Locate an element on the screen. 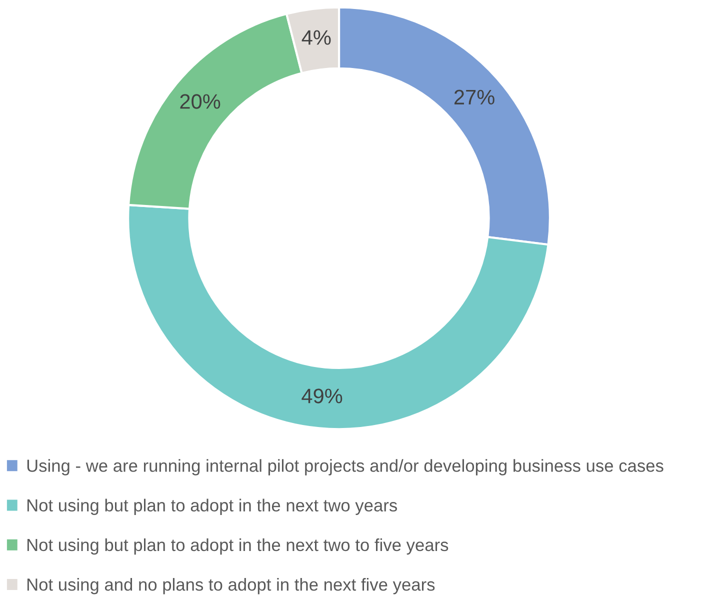  legend-label: Not using but plan to adopt in the next two years is located at coordinates (212, 506).